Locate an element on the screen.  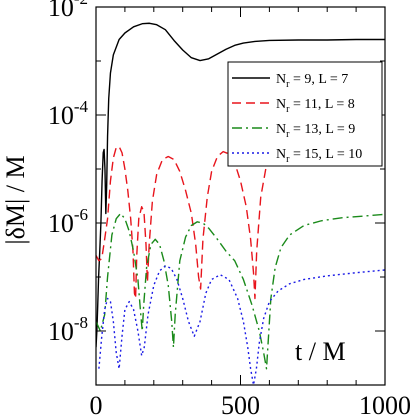
y-tick-exponent: -6 is located at coordinates (81, 214).